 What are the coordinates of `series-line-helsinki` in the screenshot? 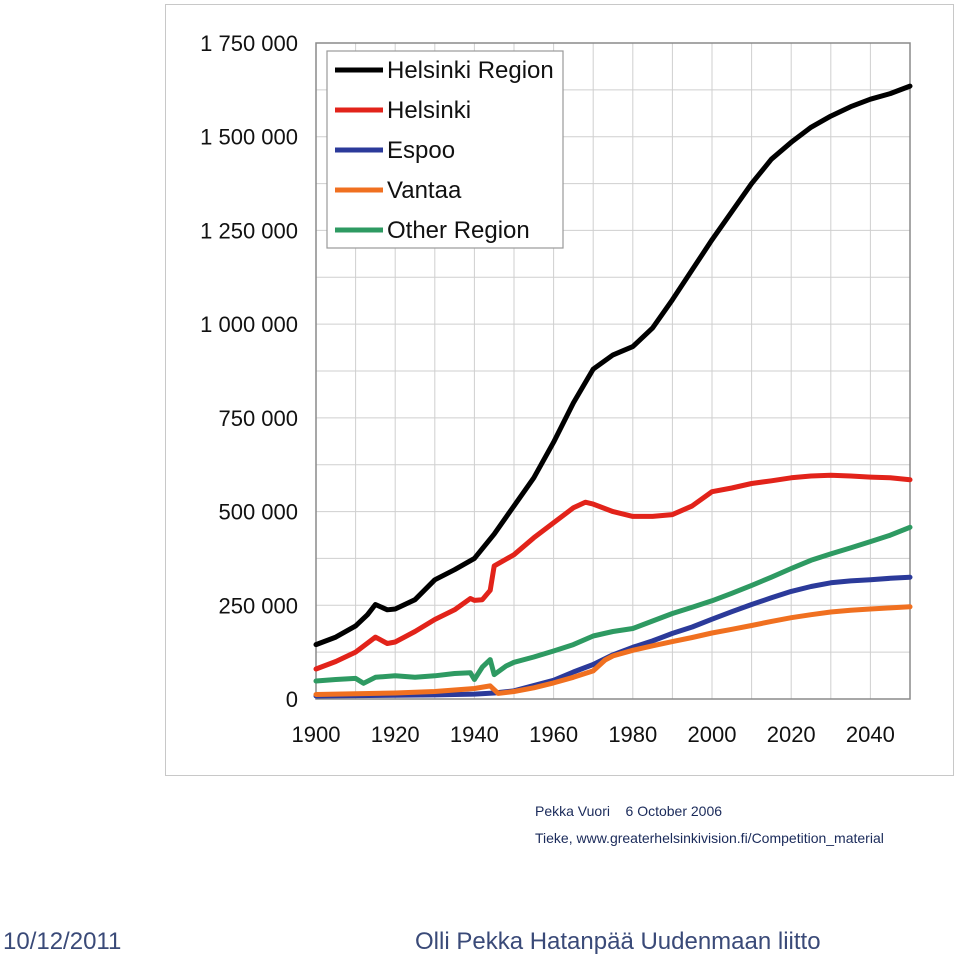 It's located at (613, 572).